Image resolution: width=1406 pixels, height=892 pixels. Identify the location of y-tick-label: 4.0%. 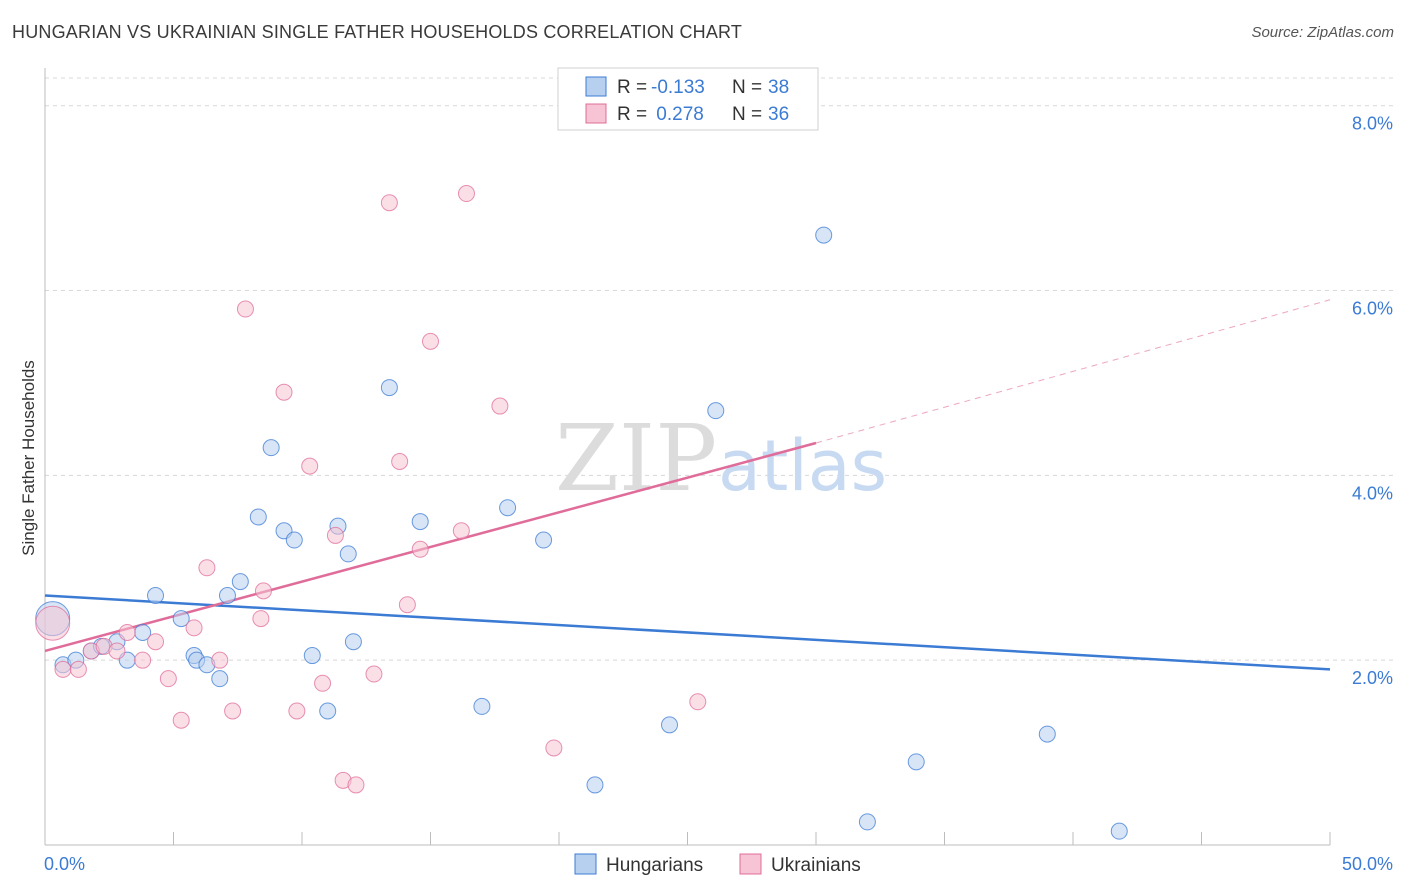
(1372, 493).